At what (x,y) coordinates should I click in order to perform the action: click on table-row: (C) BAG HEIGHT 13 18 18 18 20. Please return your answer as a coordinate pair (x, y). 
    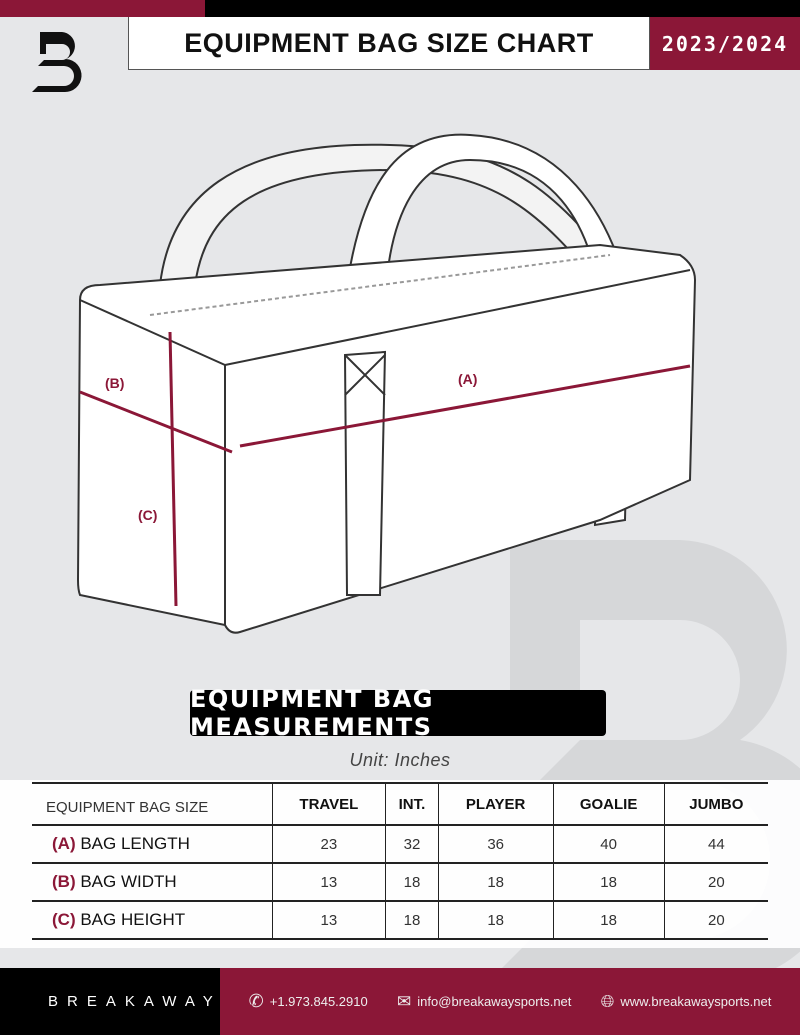
    Looking at the image, I should click on (400, 920).